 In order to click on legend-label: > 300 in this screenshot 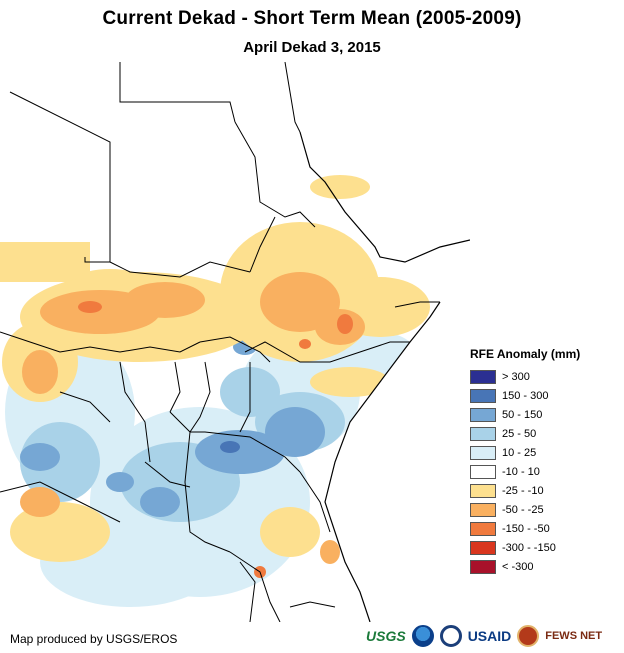, I will do `click(516, 376)`.